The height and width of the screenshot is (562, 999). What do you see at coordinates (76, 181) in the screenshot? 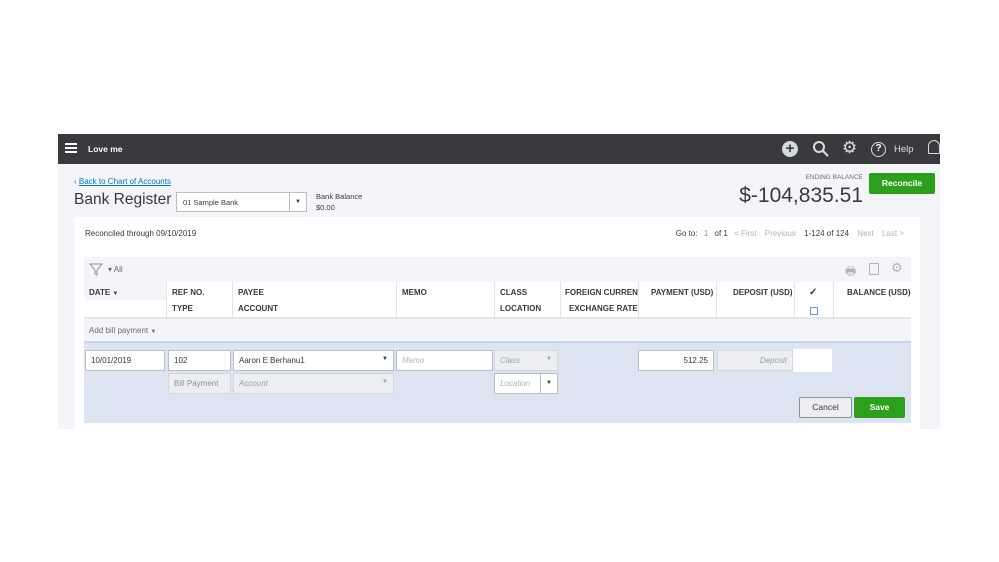
I see `chevron-left-icon: ‹` at bounding box center [76, 181].